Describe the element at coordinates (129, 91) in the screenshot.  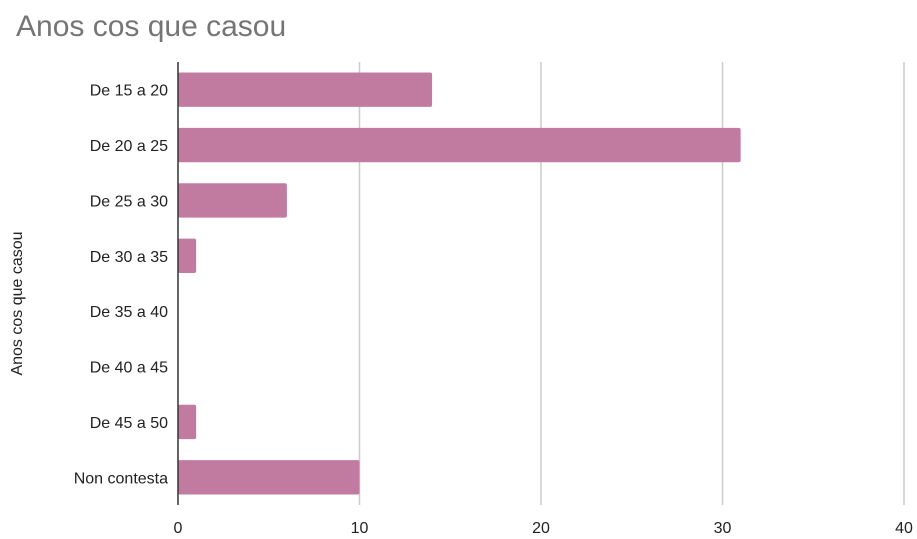
I see `category-label: De 15 a 20` at that location.